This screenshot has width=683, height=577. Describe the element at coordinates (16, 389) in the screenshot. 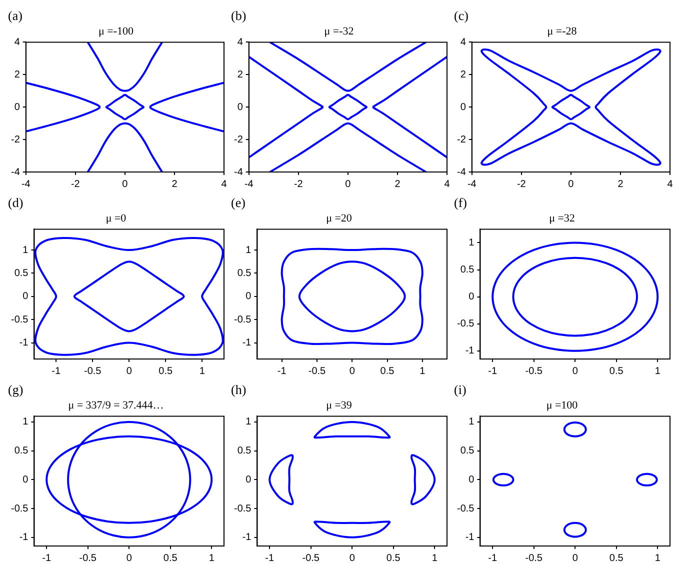

I see `text: (g)` at that location.